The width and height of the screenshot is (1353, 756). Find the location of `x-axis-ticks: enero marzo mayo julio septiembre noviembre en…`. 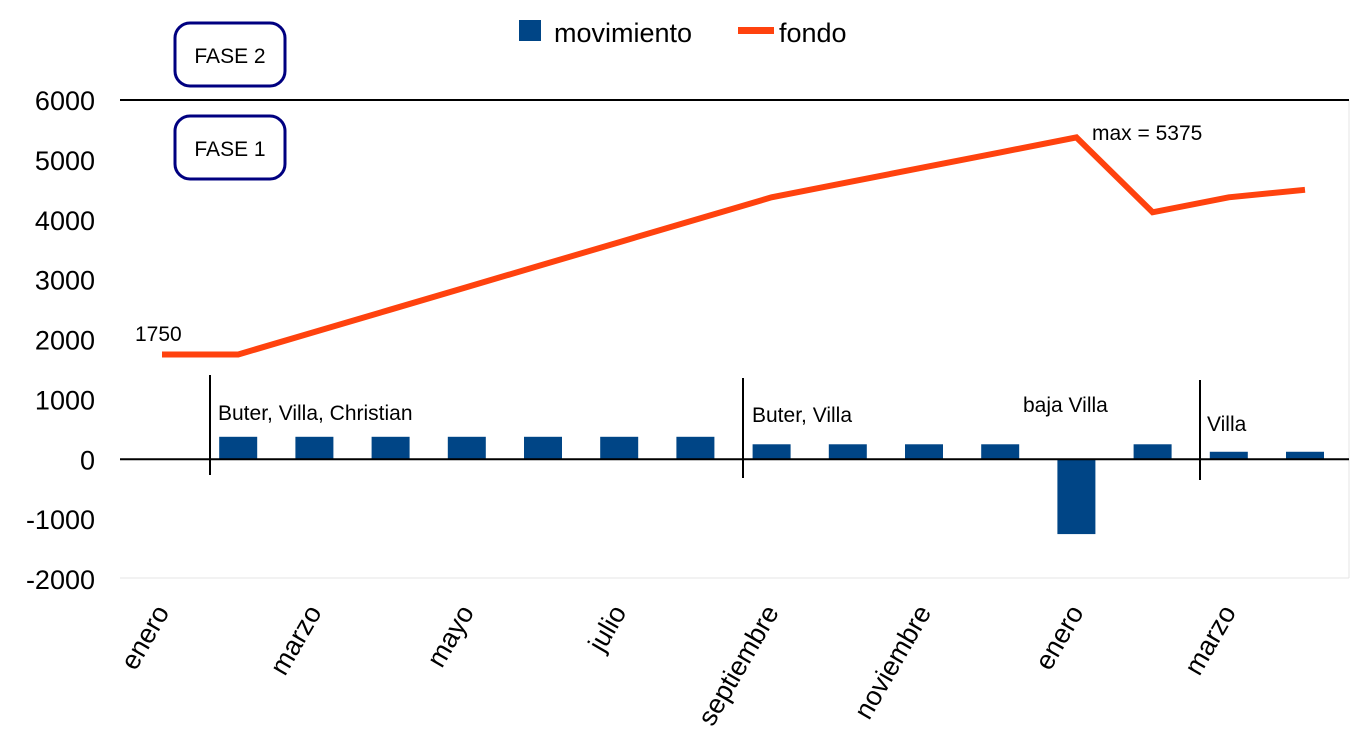

x-axis-ticks: enero marzo mayo julio septiembre noviembre en… is located at coordinates (678, 665).